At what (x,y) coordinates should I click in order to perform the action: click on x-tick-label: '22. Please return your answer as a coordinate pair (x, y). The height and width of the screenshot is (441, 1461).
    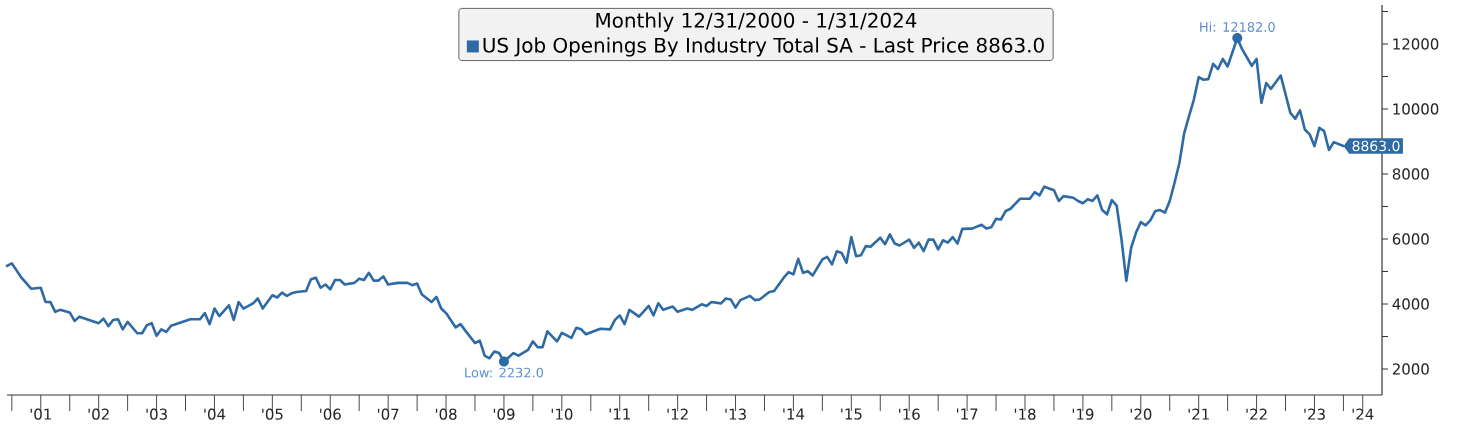
    Looking at the image, I should click on (1256, 414).